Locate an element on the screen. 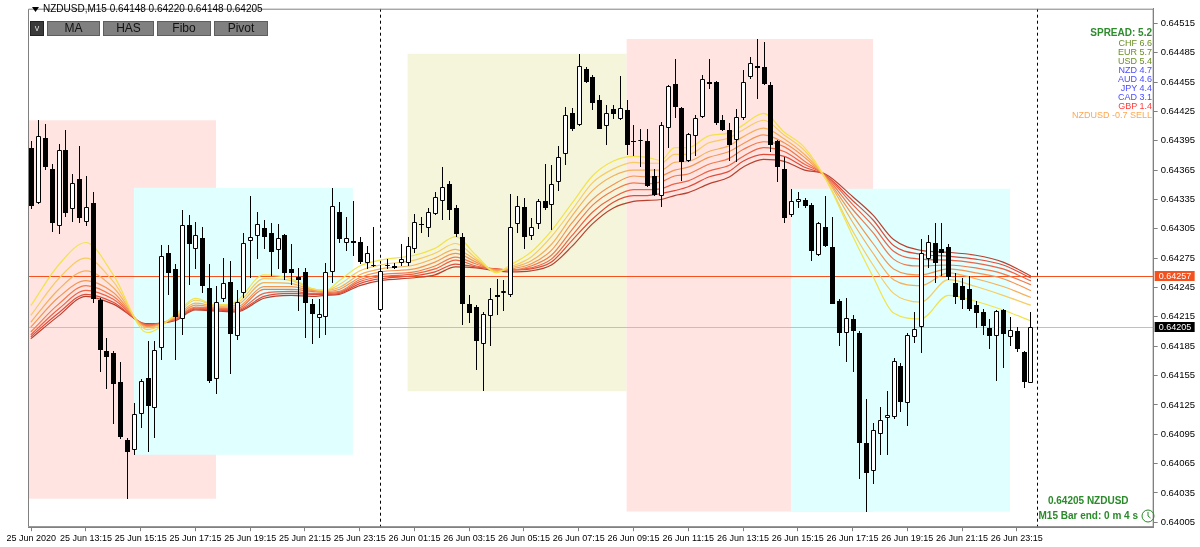 The width and height of the screenshot is (1200, 547). button: Pivot is located at coordinates (241, 28).